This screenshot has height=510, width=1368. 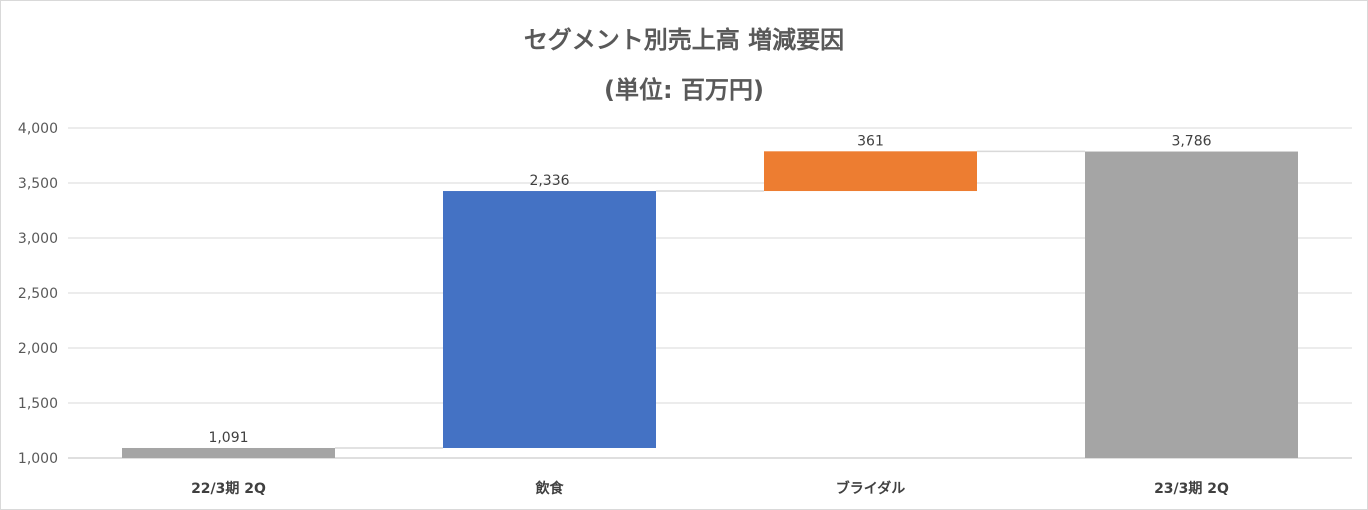 I want to click on data-label: 2,336, so click(x=549, y=181).